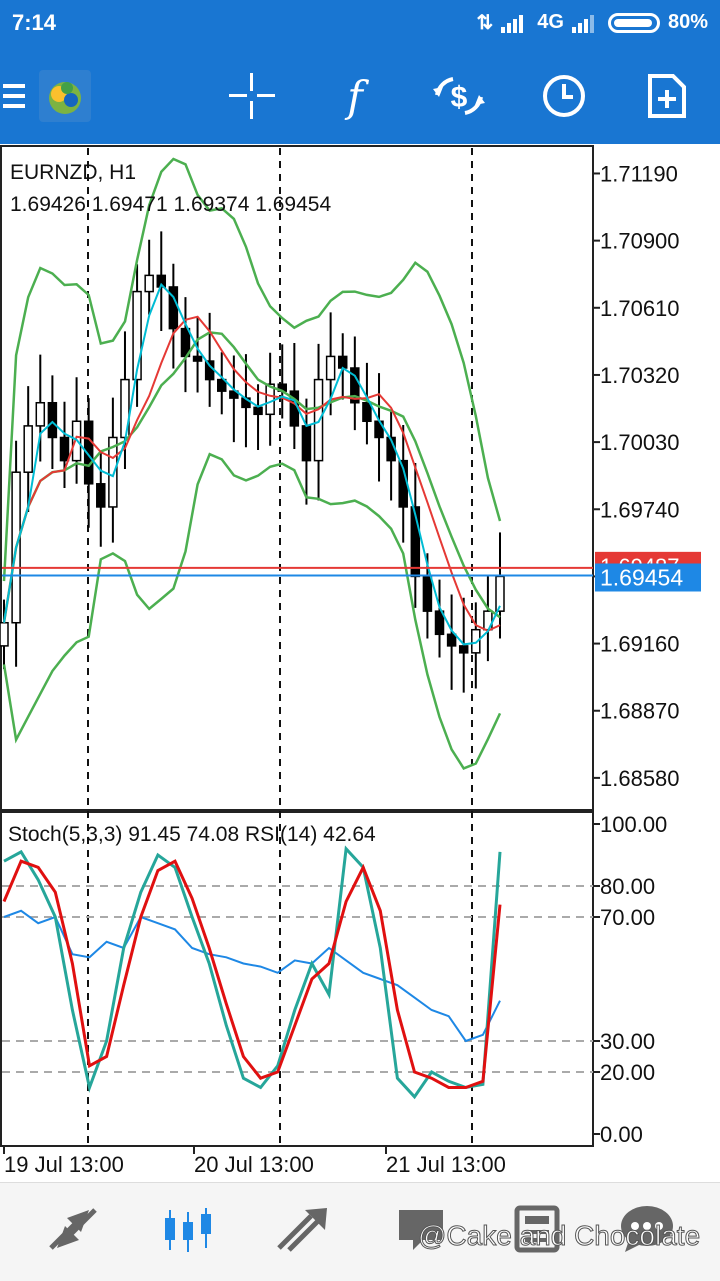 Image resolution: width=720 pixels, height=1281 pixels. What do you see at coordinates (360, 1231) in the screenshot?
I see `bottom-navigation` at bounding box center [360, 1231].